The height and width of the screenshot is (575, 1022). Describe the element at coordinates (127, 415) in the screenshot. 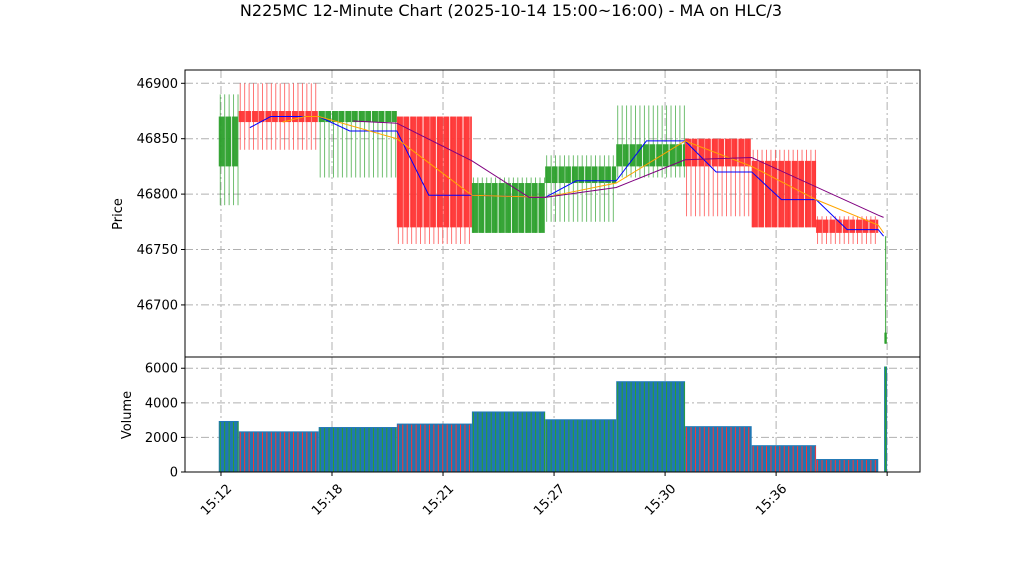

I see `volume-axis-label: Volume` at that location.